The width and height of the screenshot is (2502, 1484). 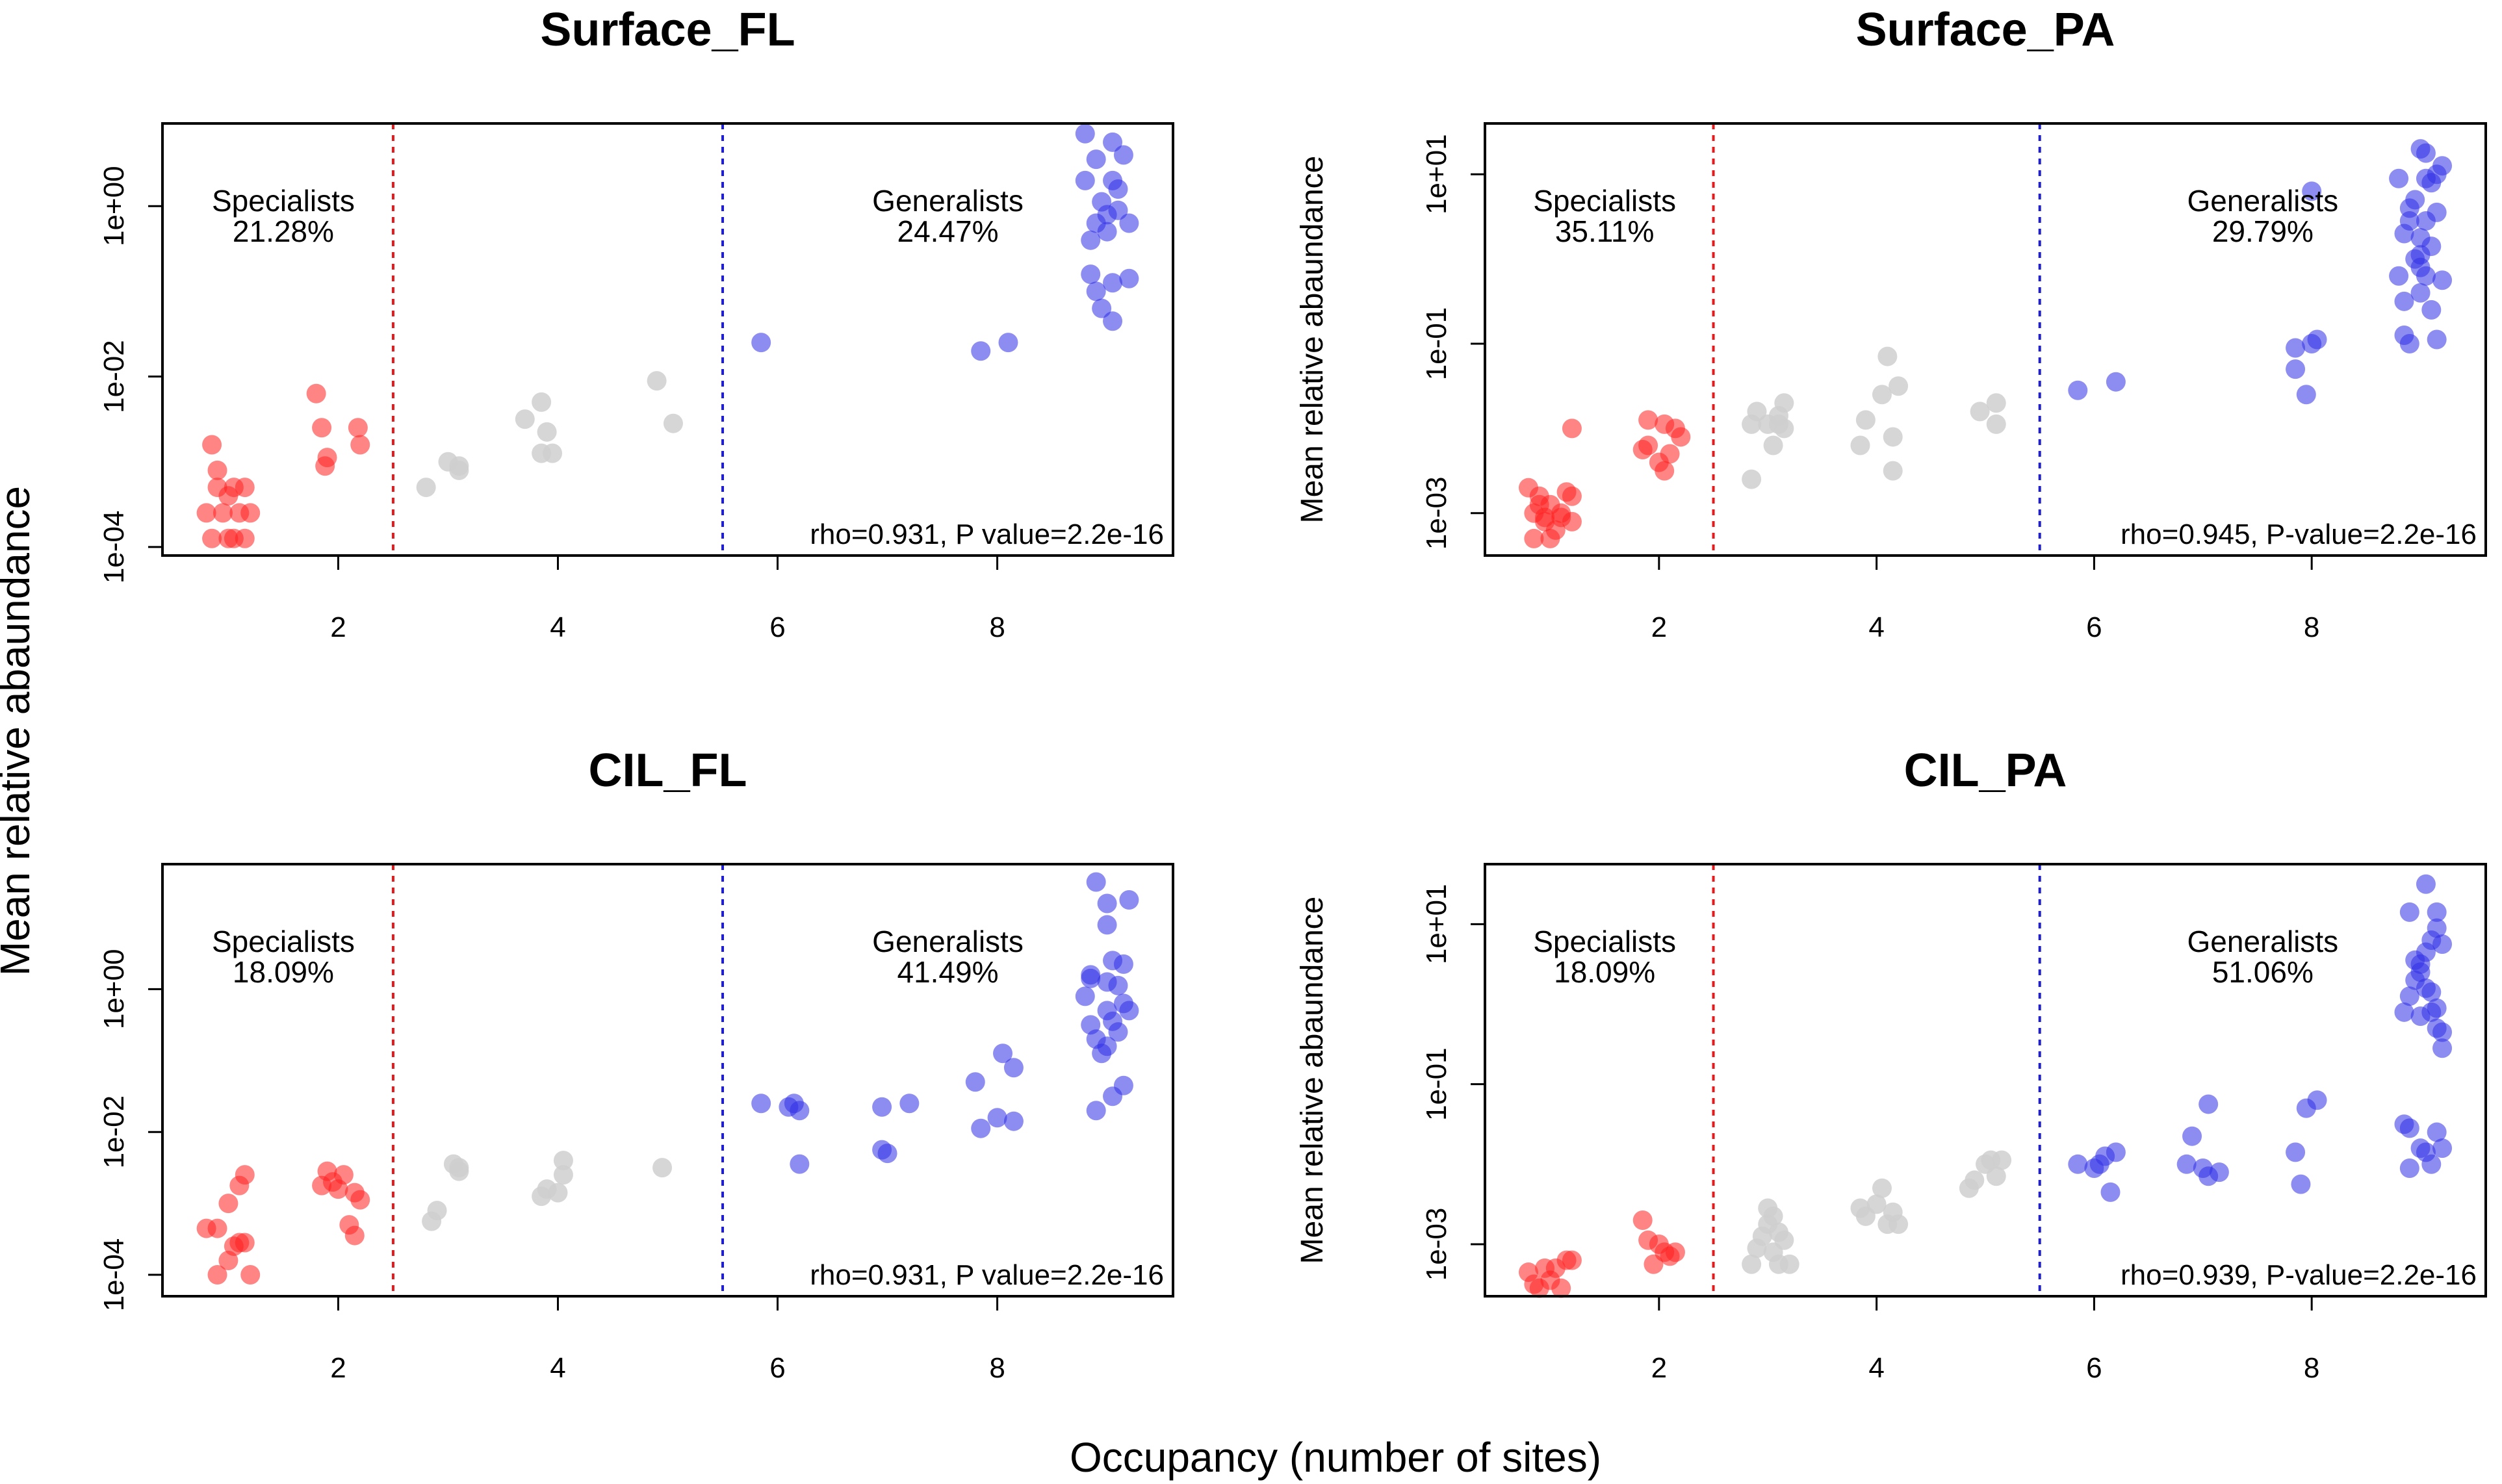 What do you see at coordinates (1605, 231) in the screenshot?
I see `specialists-percent: 35.11%` at bounding box center [1605, 231].